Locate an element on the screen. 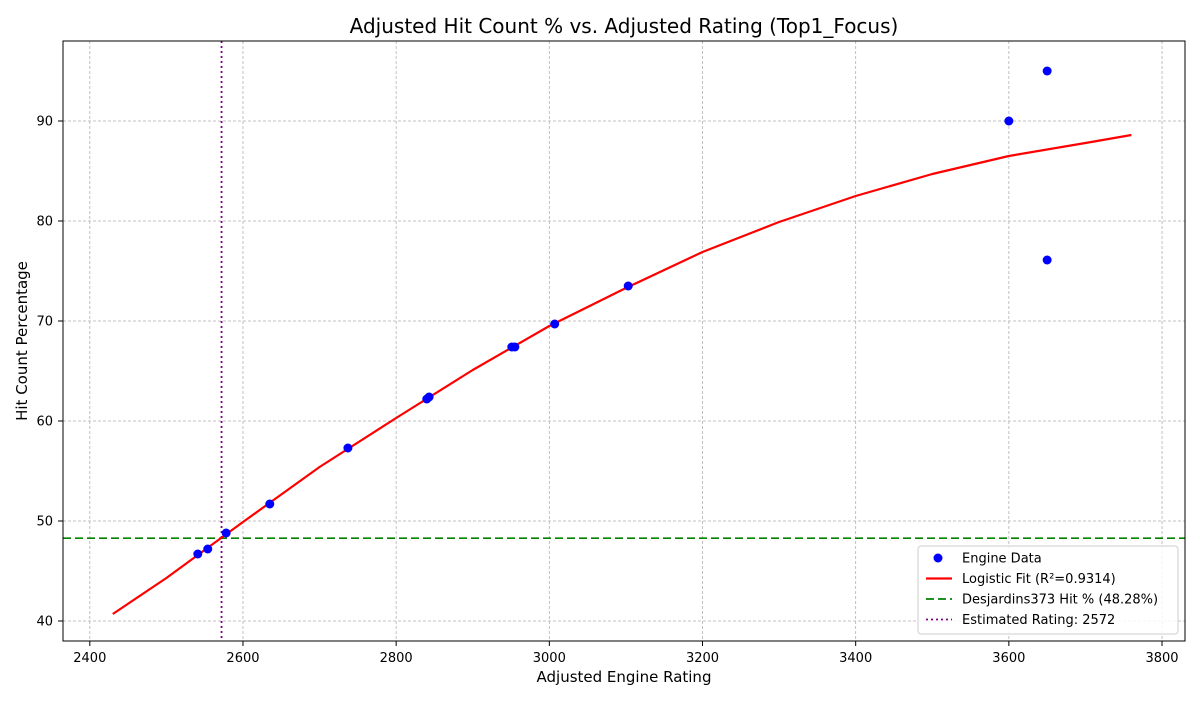 The image size is (1200, 704). y-tick-label: 50 is located at coordinates (44, 522).